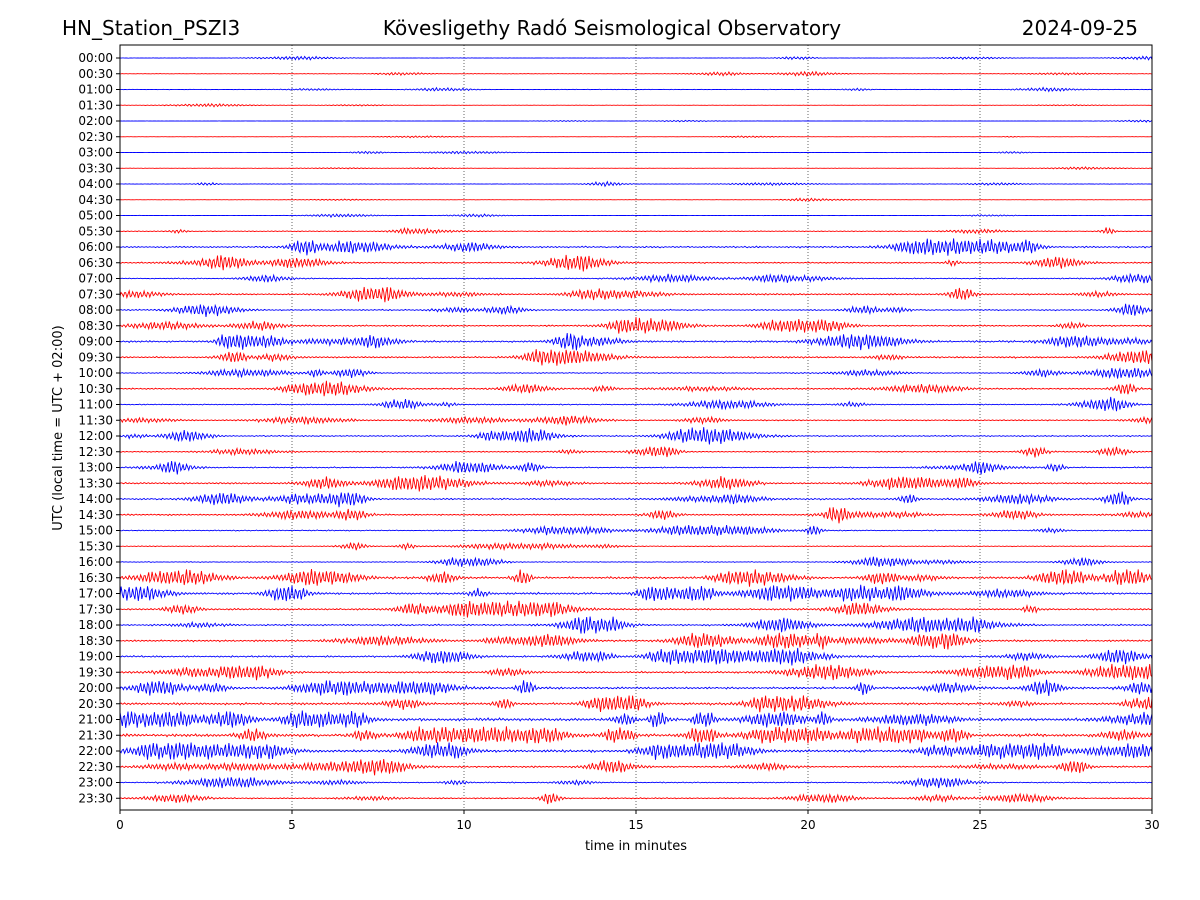  Describe the element at coordinates (636, 782) in the screenshot. I see `trace-23:00` at that location.